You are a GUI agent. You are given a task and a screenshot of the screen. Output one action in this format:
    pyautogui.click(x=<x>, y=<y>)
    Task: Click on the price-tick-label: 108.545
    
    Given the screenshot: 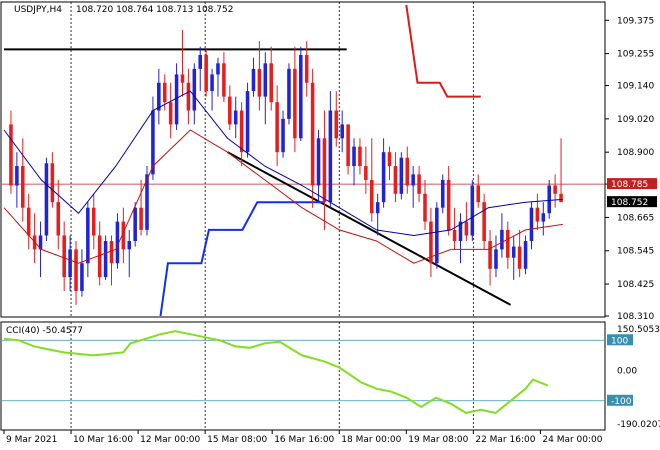 What is the action you would take?
    pyautogui.click(x=635, y=252)
    